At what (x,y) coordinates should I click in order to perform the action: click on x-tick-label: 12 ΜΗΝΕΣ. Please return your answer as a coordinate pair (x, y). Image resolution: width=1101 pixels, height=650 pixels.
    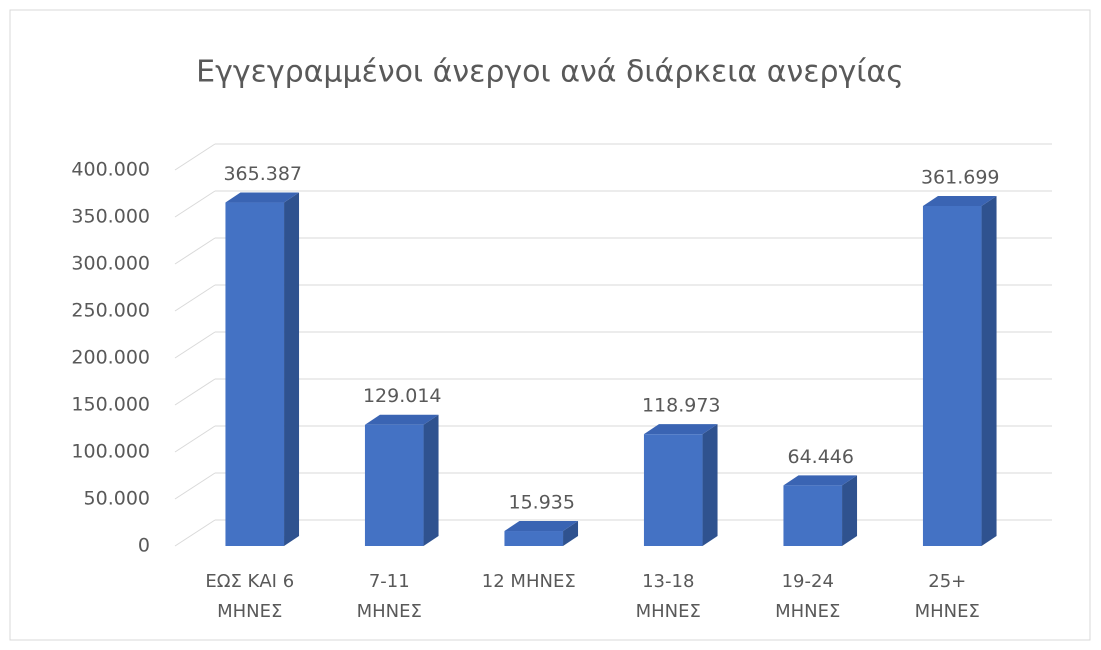
    Looking at the image, I should click on (529, 581).